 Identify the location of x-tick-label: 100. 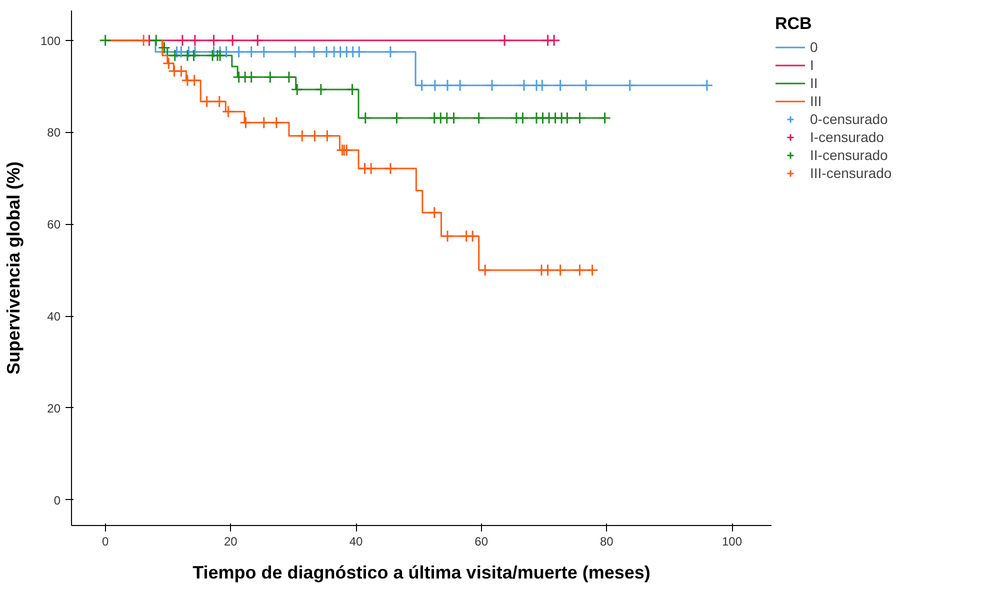
(732, 541).